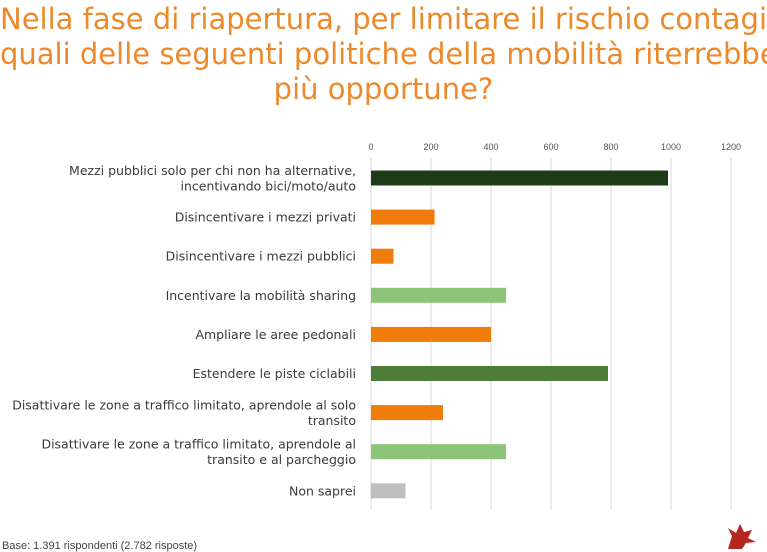 Image resolution: width=767 pixels, height=552 pixels. I want to click on x-axis-ticks: 0 200 400 600 800 1000 1200, so click(554, 147).